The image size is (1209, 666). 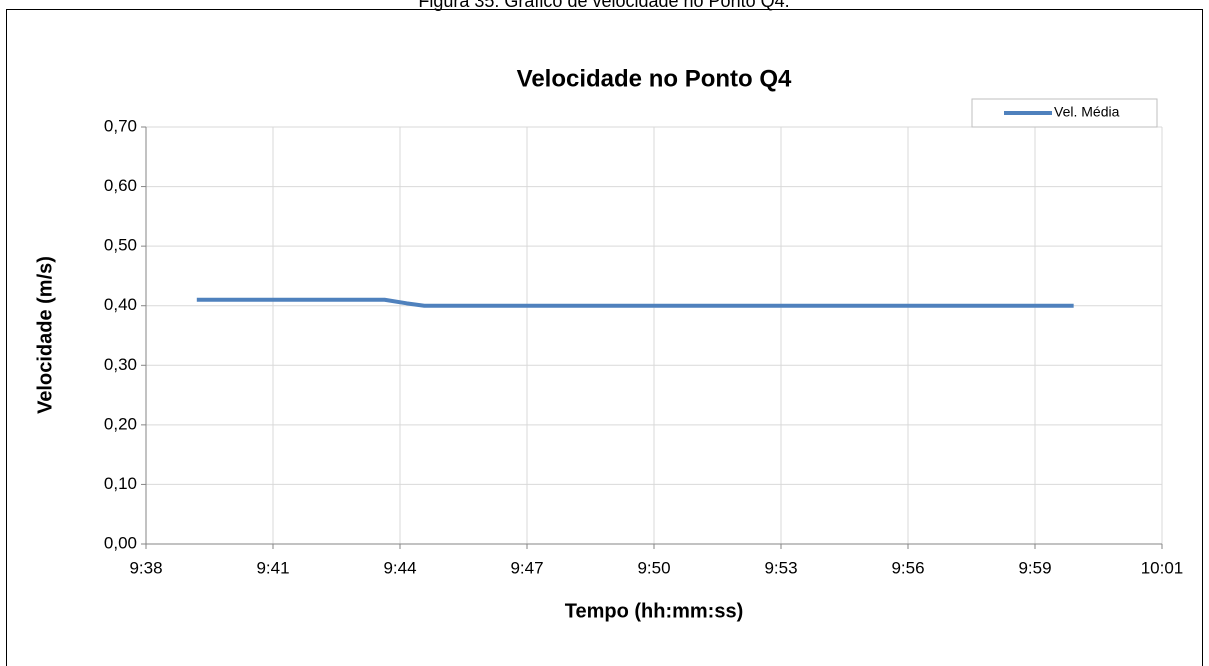 What do you see at coordinates (120, 423) in the screenshot?
I see `y-tick-label: 0,20` at bounding box center [120, 423].